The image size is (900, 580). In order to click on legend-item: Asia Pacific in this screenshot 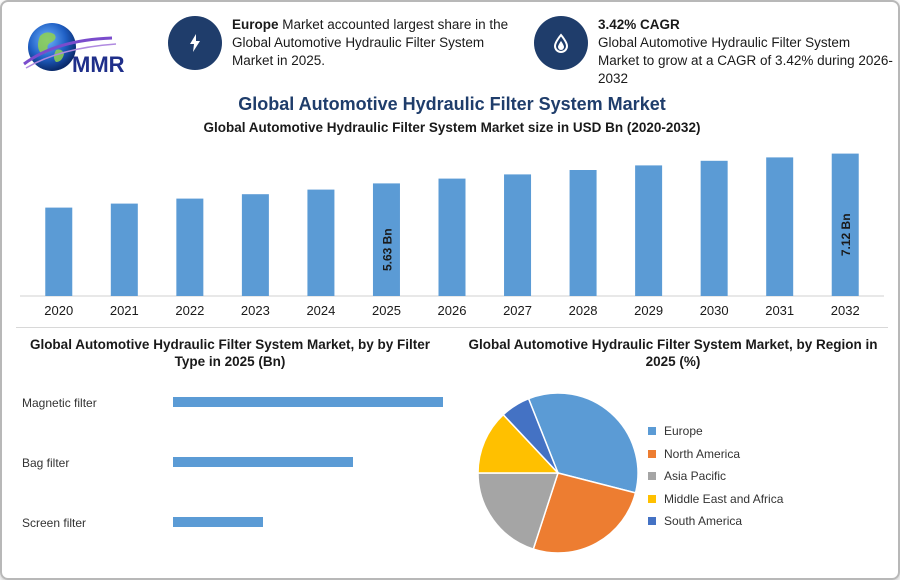, I will do `click(715, 476)`.